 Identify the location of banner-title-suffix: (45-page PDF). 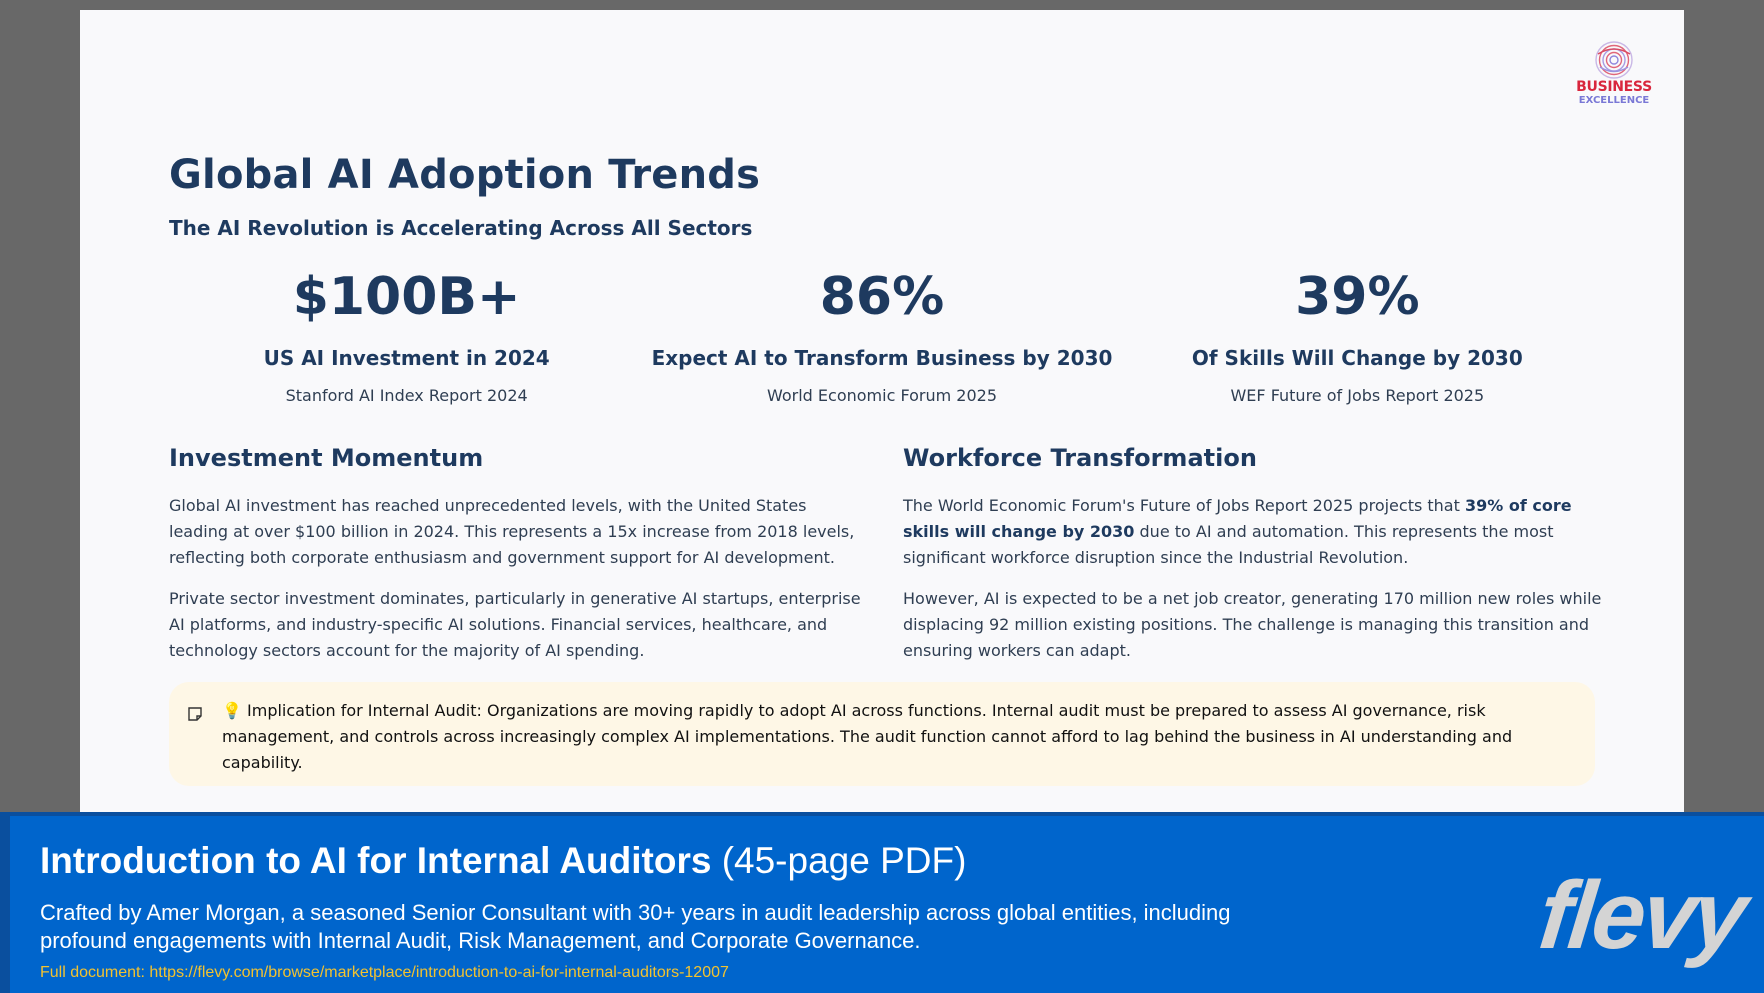
(844, 860).